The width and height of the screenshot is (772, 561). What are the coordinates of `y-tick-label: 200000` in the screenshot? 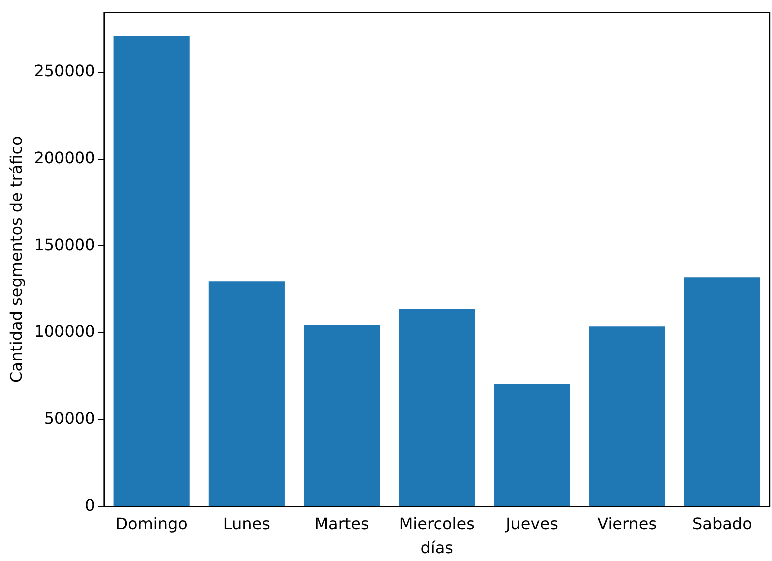 It's located at (65, 158).